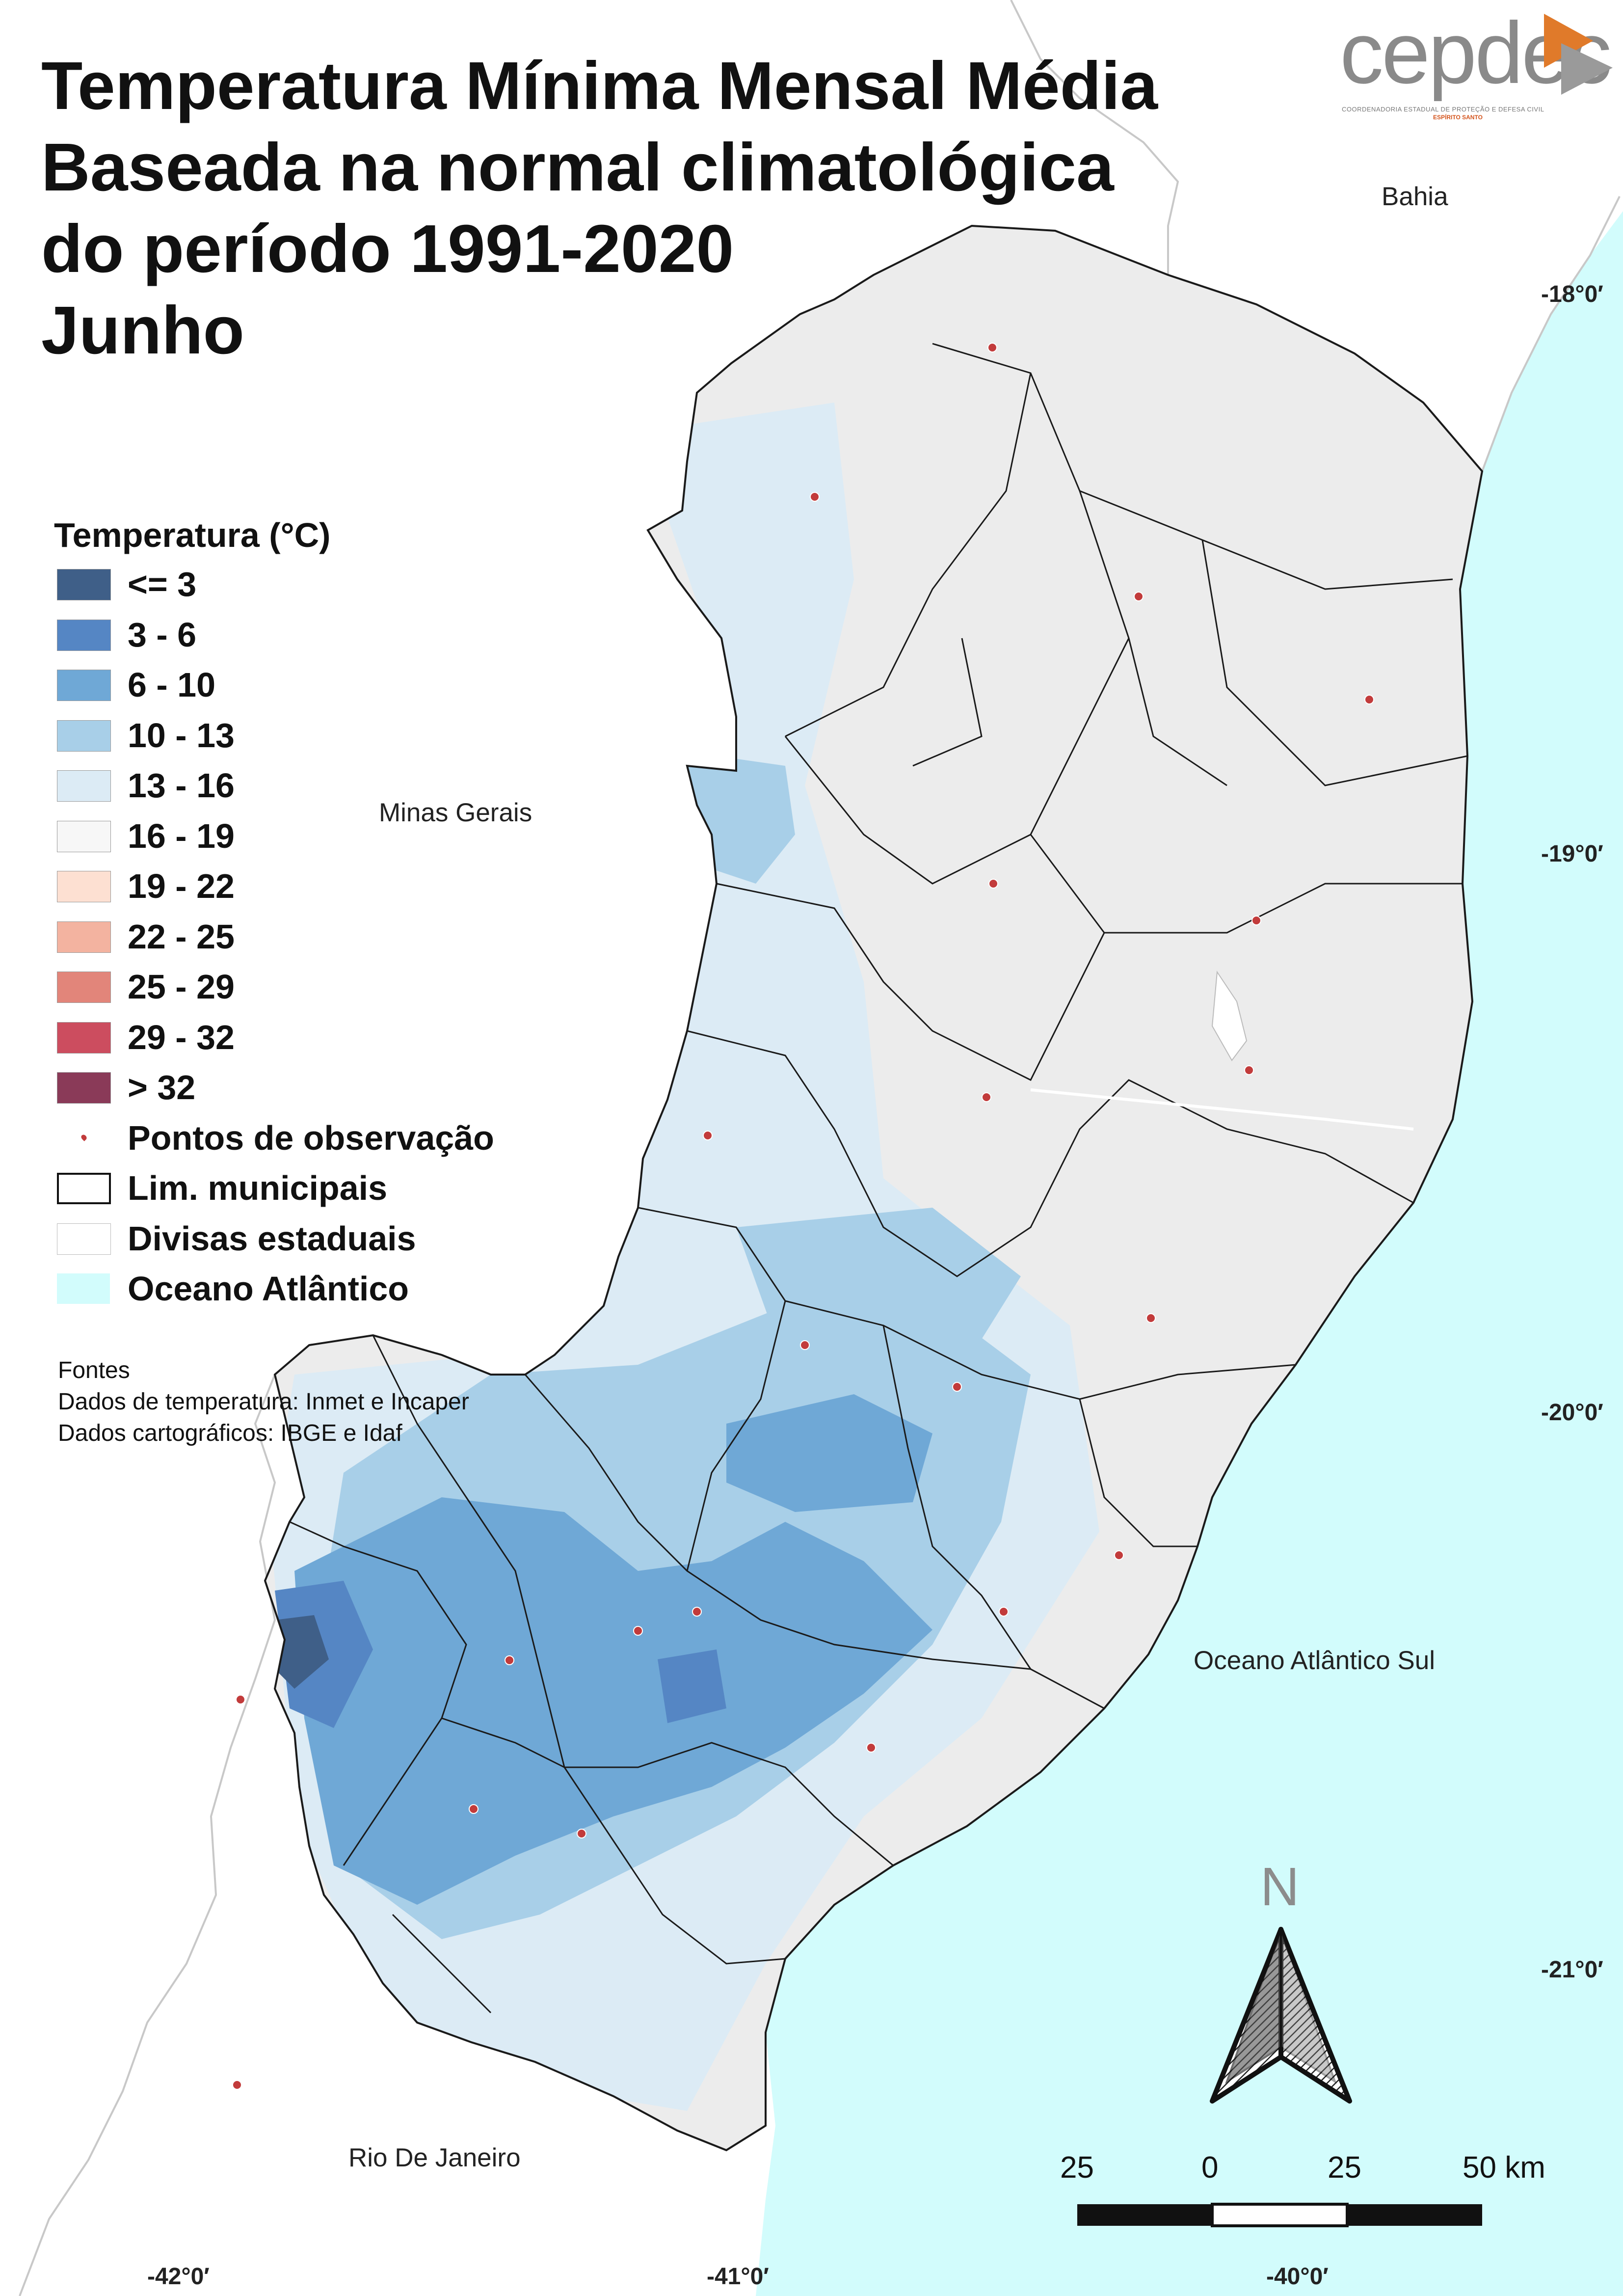 Image resolution: width=1623 pixels, height=2296 pixels. What do you see at coordinates (1572, 1970) in the screenshot?
I see `coord-lat-21: -21°0′` at bounding box center [1572, 1970].